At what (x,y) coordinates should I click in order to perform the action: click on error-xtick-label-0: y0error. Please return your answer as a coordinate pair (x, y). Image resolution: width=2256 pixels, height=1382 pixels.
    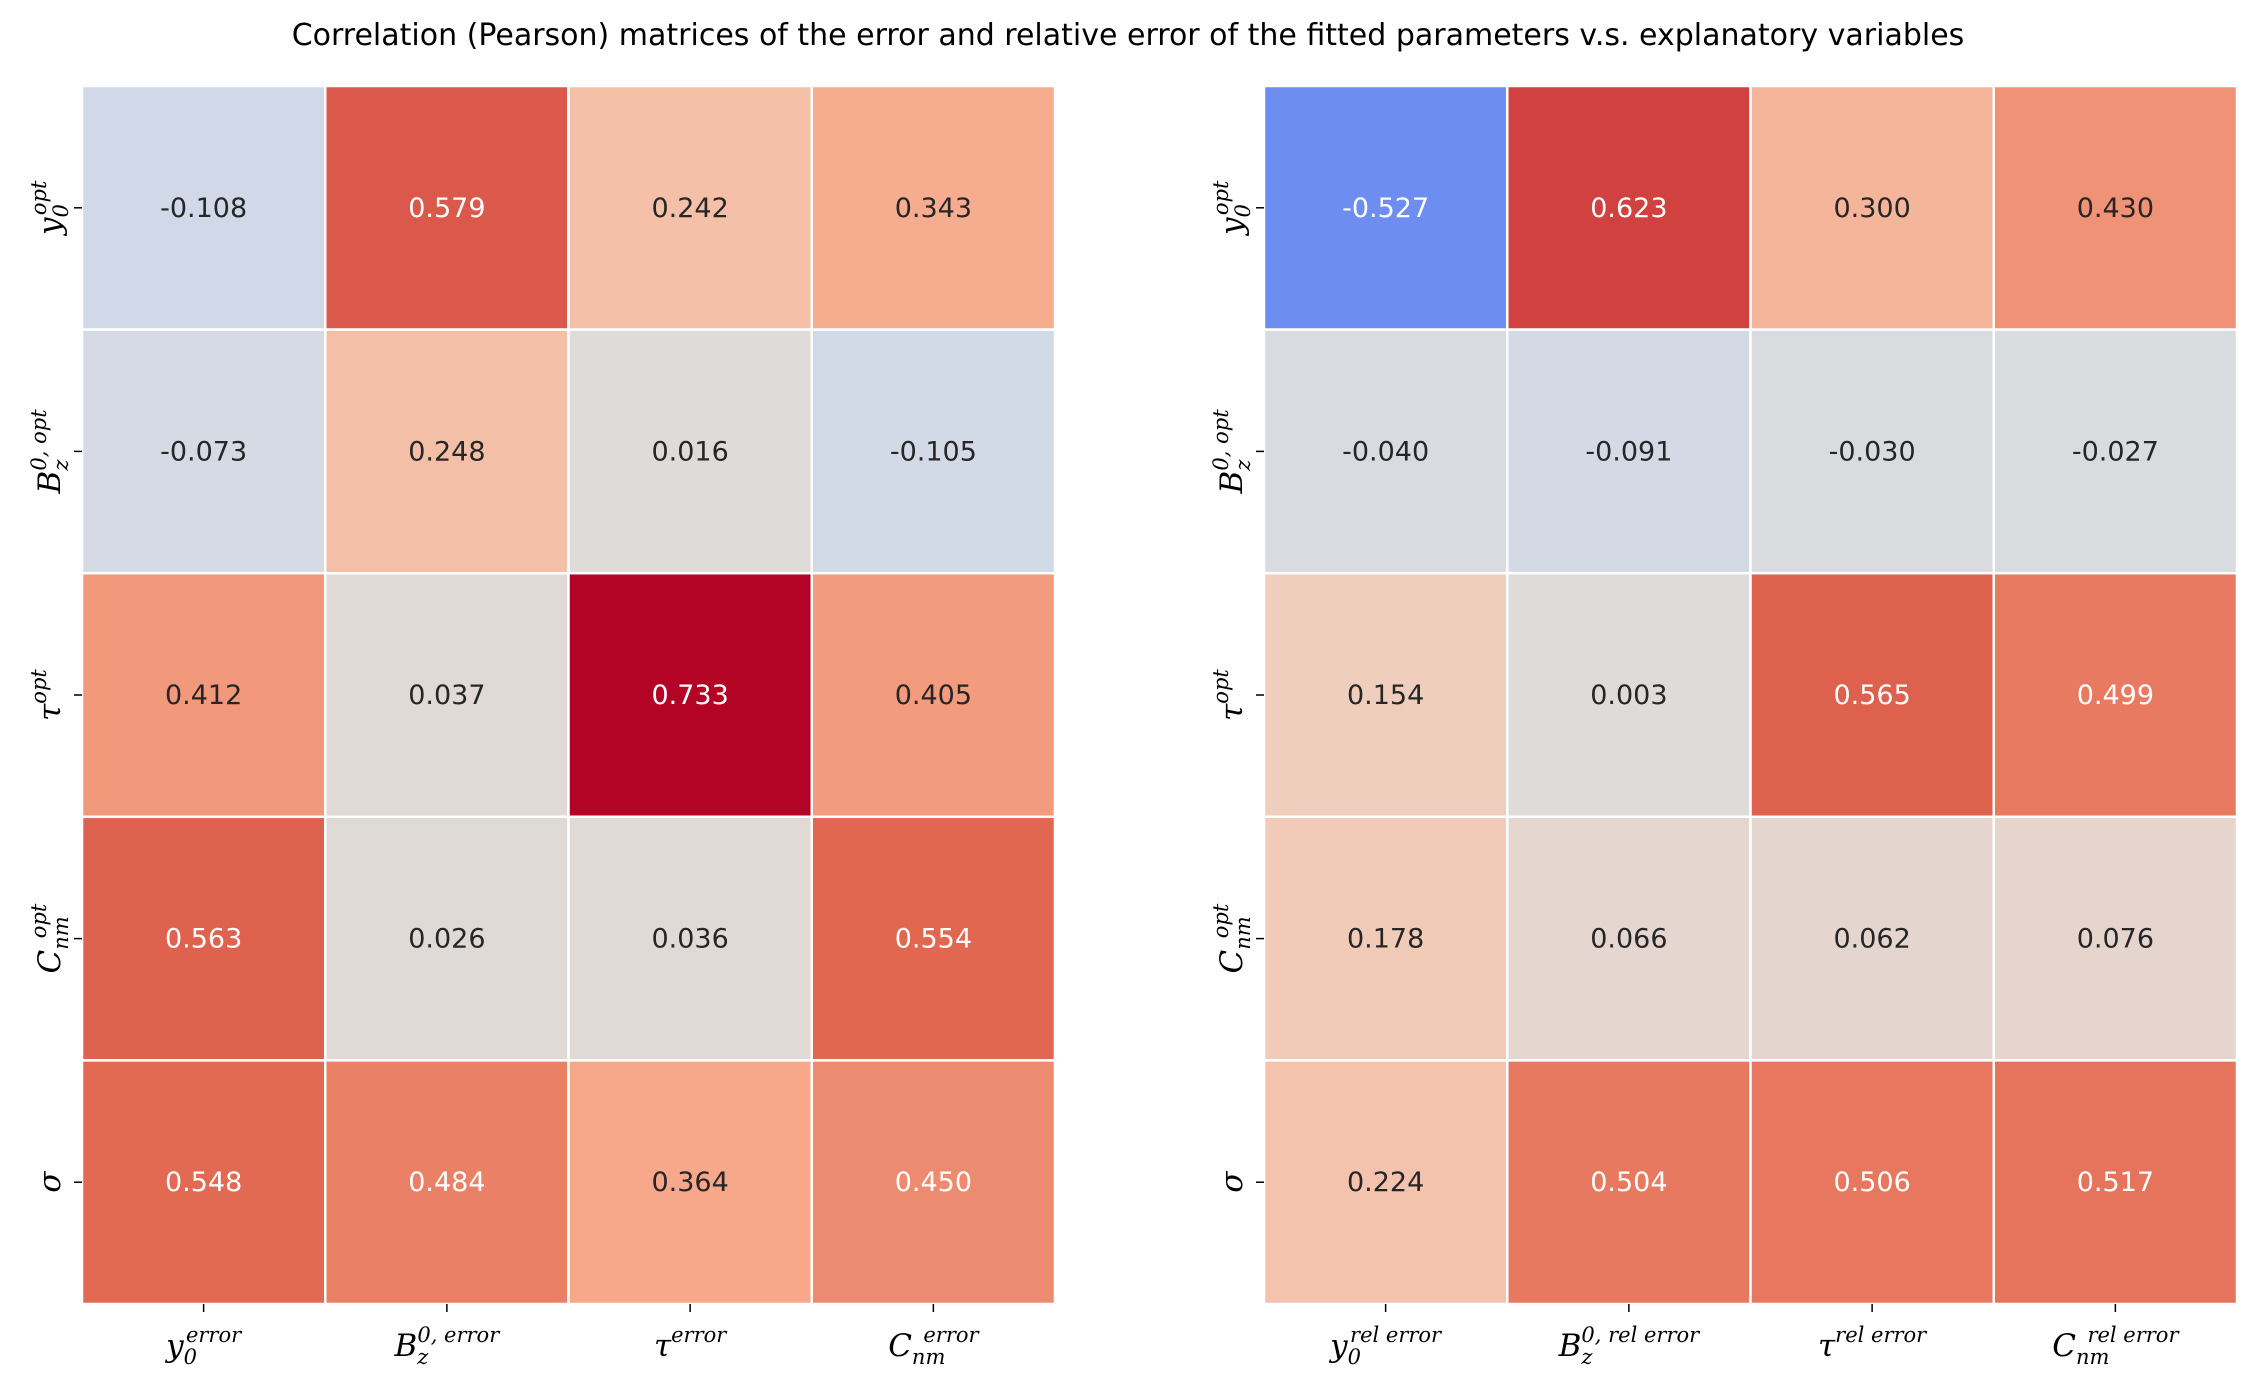
    Looking at the image, I should click on (203, 1346).